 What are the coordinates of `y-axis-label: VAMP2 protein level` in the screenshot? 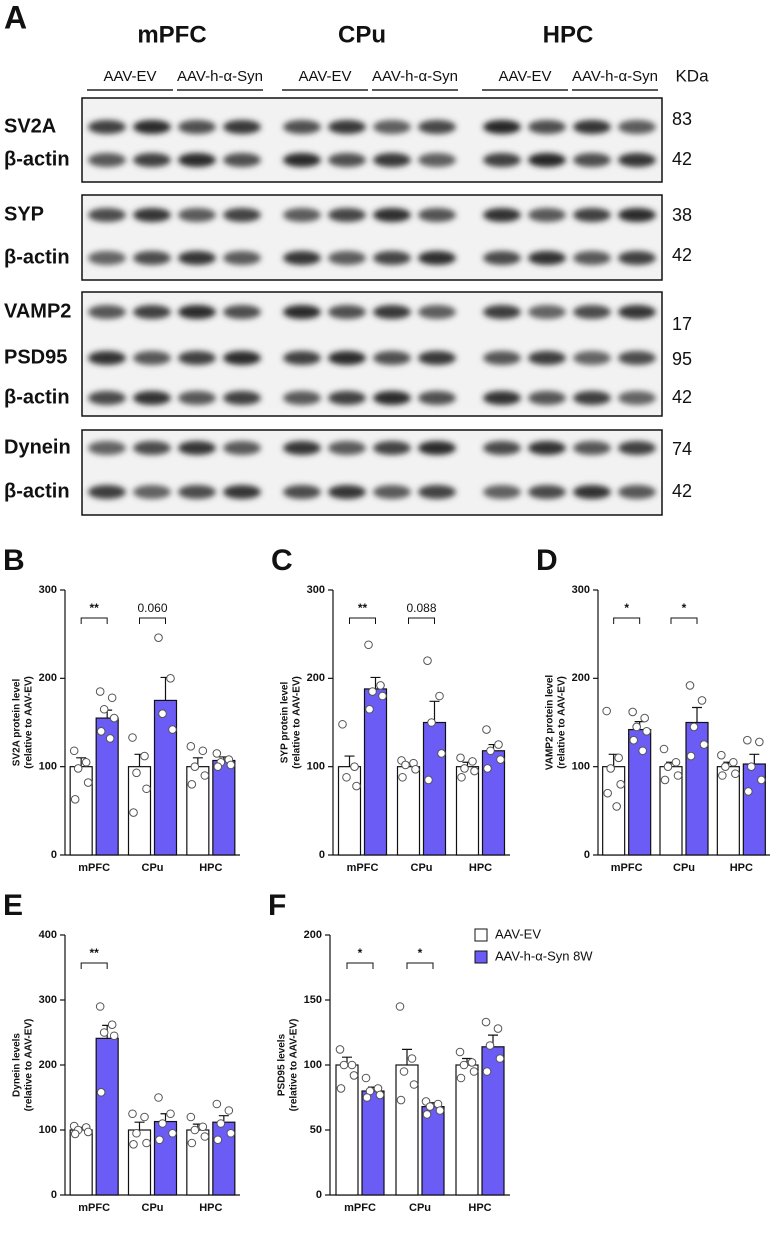 It's located at (550, 723).